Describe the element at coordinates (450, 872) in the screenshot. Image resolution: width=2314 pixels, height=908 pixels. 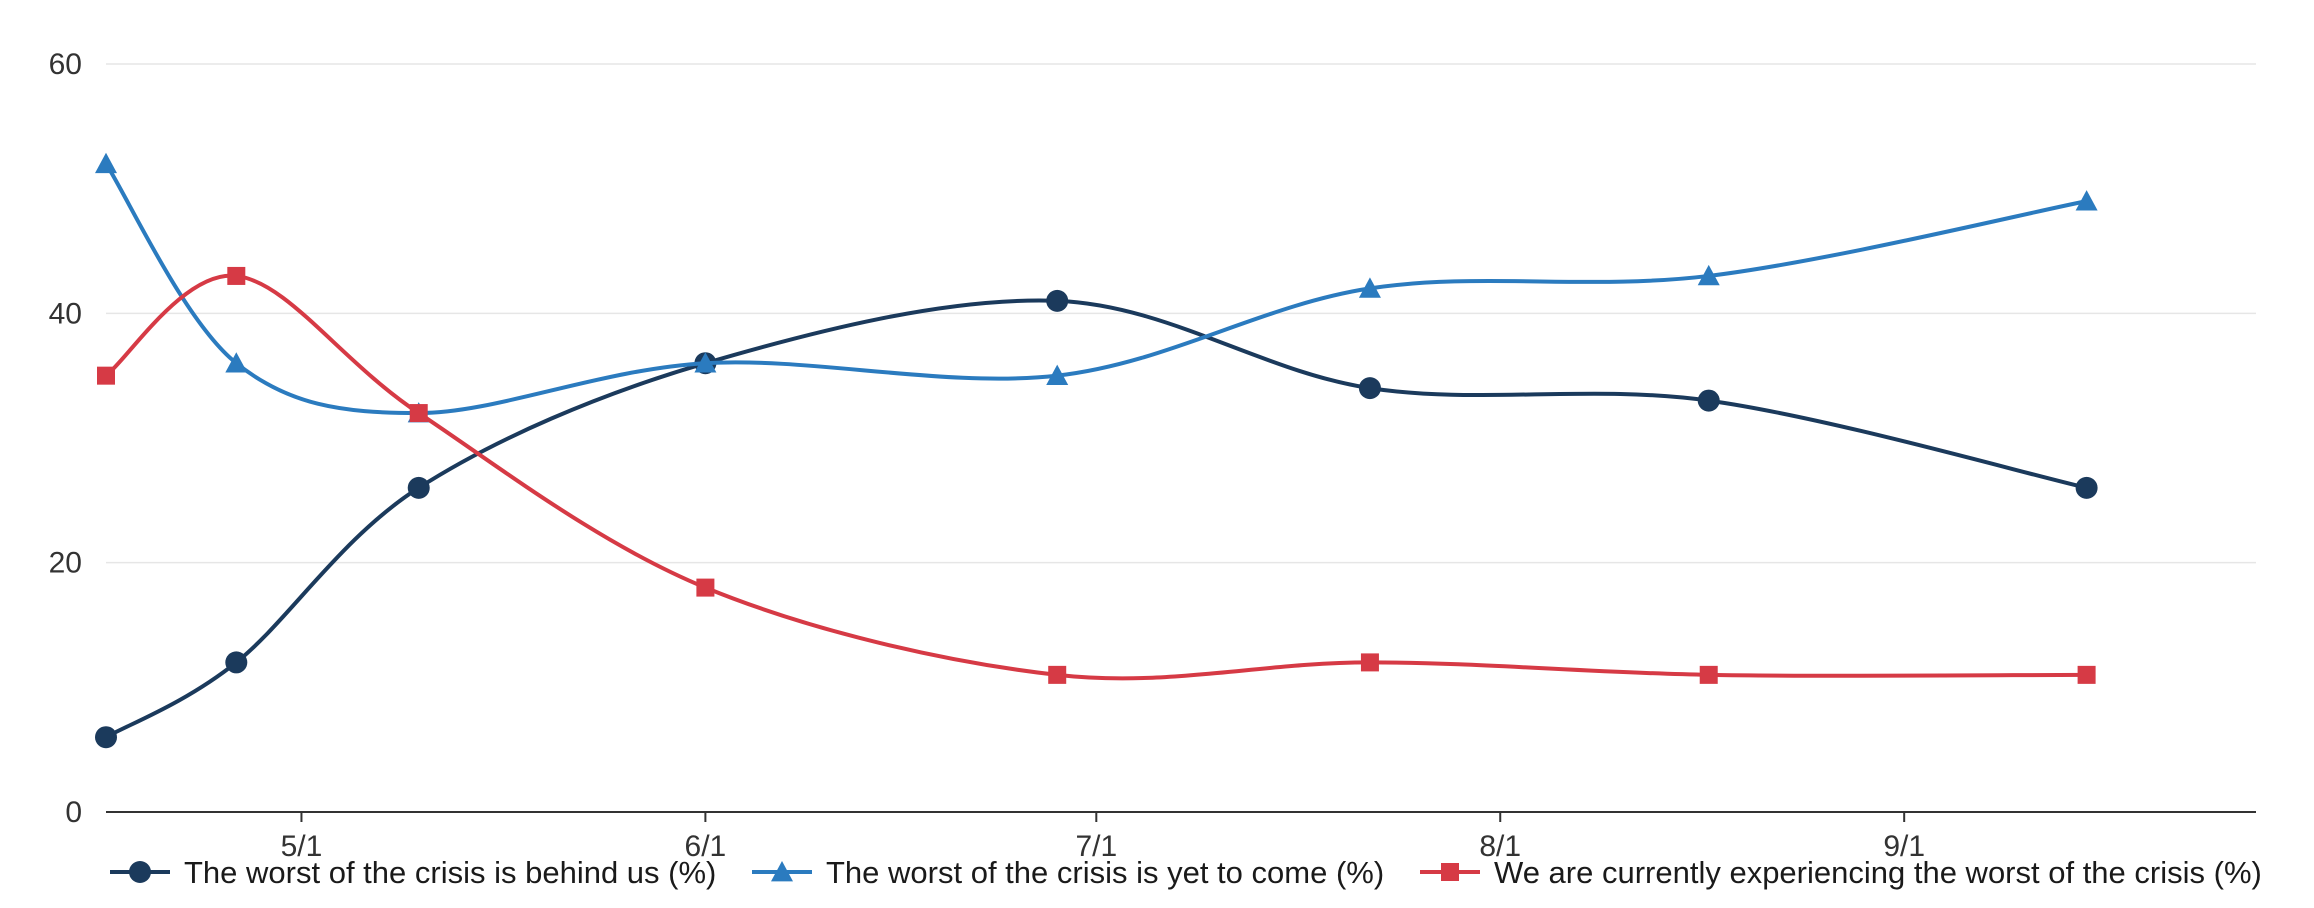
I see `legend-label: The worst of the crisis is behind us (%)` at that location.